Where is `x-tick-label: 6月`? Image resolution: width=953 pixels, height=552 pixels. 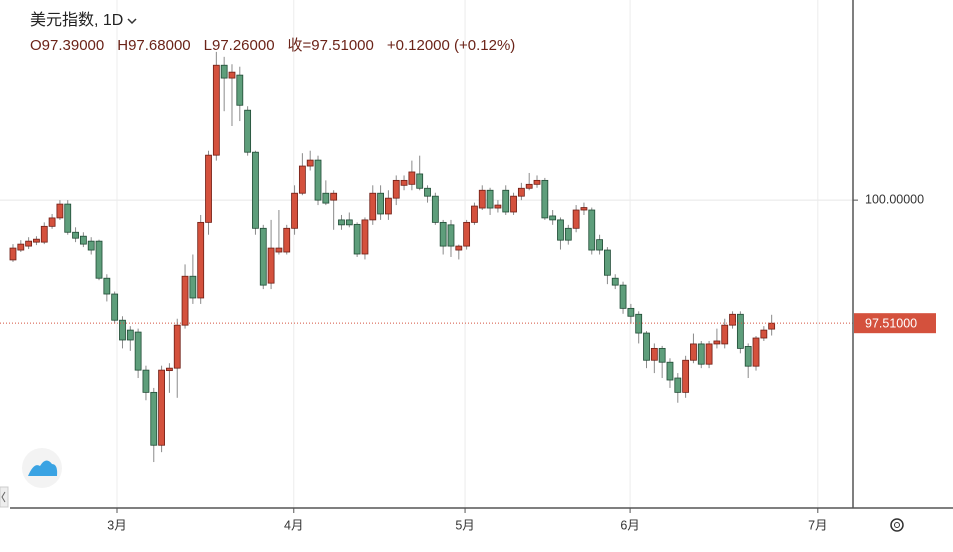
x-tick-label: 6月 is located at coordinates (629, 525).